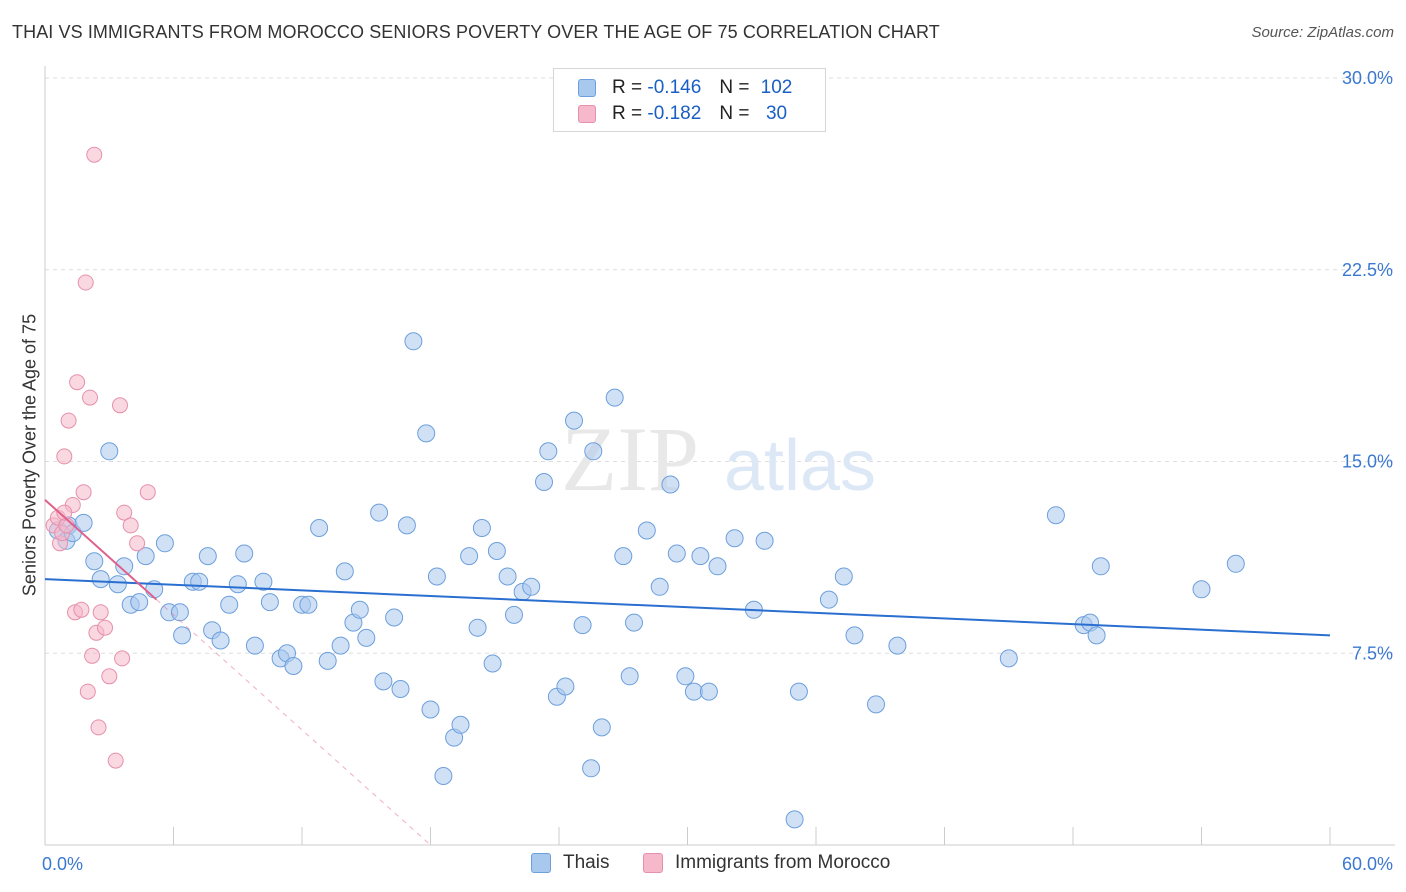 Image resolution: width=1406 pixels, height=892 pixels. Describe the element at coordinates (1367, 864) in the screenshot. I see `x-tick-label: 60.0%` at that location.